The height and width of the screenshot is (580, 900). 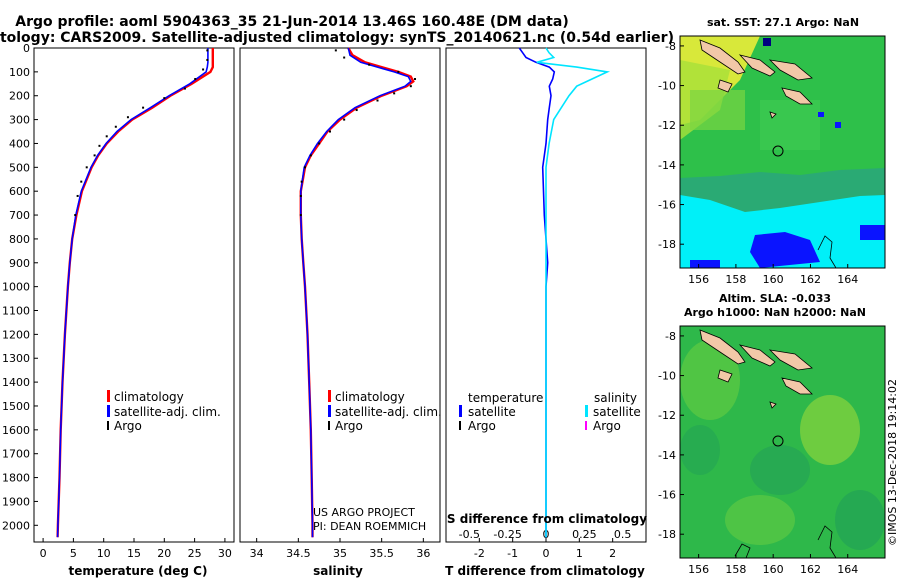 I want to click on x-tick-label: 5, so click(x=73, y=553).